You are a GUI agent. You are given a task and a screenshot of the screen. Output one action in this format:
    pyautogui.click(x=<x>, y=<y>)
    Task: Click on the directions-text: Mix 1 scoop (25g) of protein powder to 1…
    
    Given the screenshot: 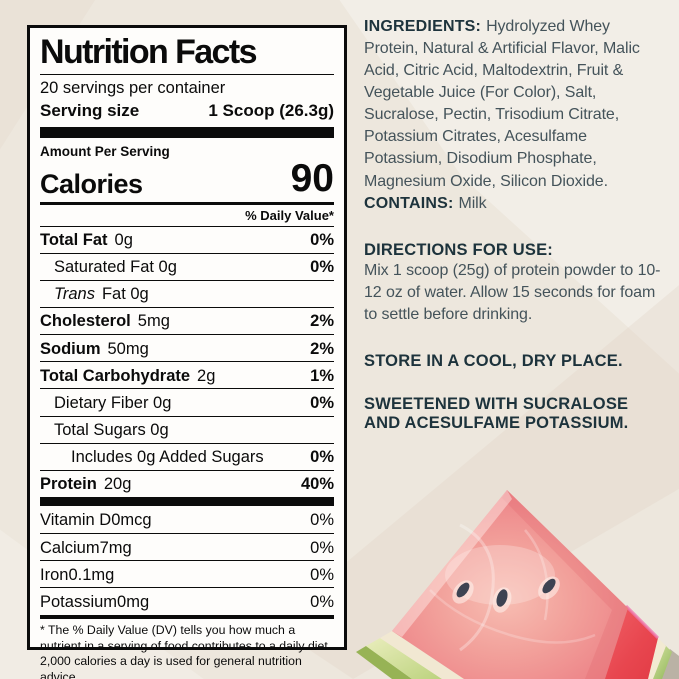 What is the action you would take?
    pyautogui.click(x=512, y=292)
    